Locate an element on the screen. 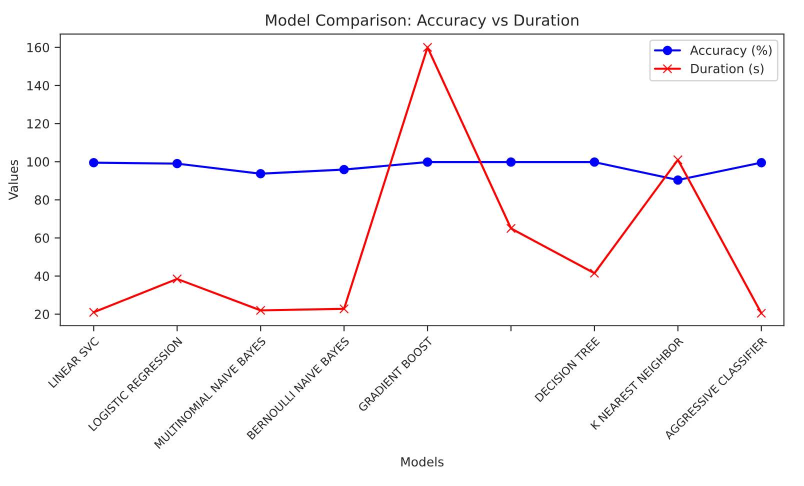 Image resolution: width=804 pixels, height=486 pixels. y-tick-label: 120 is located at coordinates (38, 124).